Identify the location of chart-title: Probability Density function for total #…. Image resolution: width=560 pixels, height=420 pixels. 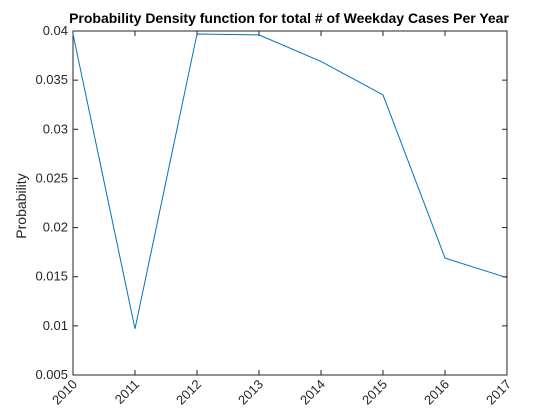
(289, 18).